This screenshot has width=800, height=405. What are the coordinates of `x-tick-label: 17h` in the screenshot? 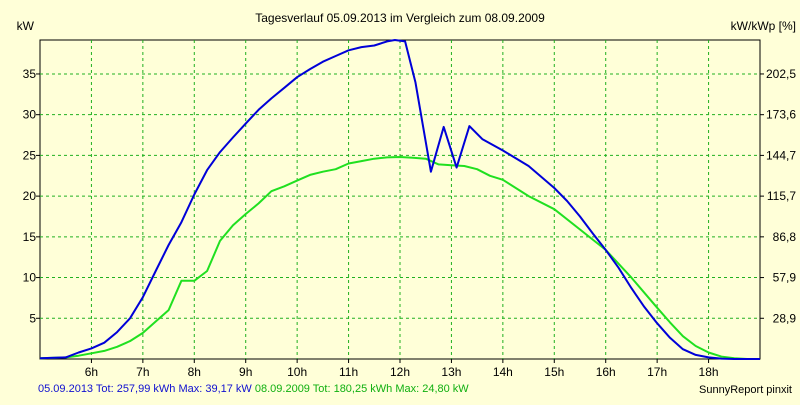 It's located at (657, 372).